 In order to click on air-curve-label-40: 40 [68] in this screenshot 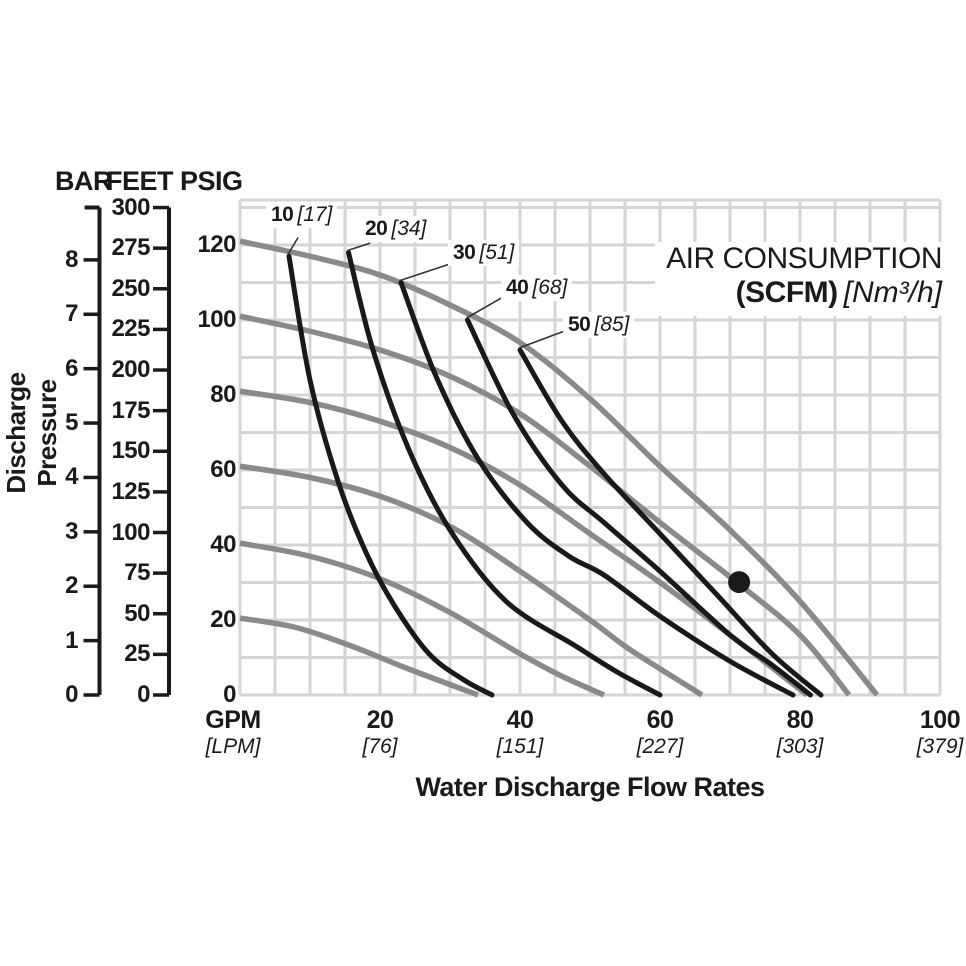, I will do `click(537, 288)`.